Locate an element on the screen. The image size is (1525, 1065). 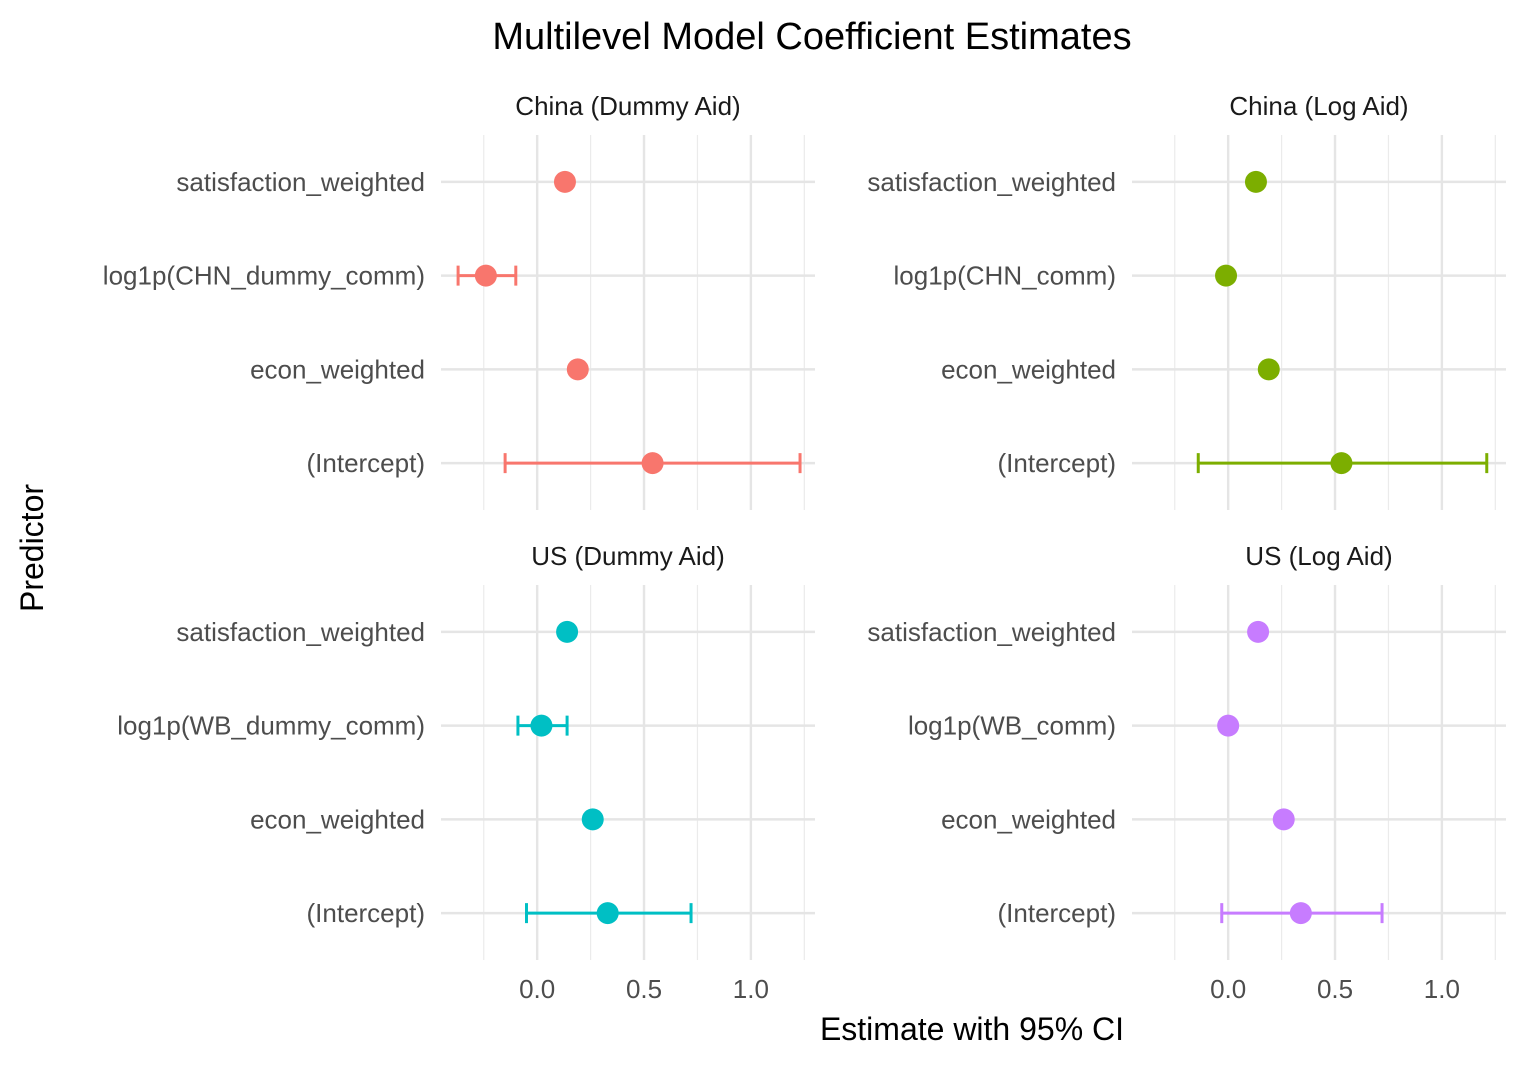
y-axis-title: Predictor is located at coordinates (32, 548).